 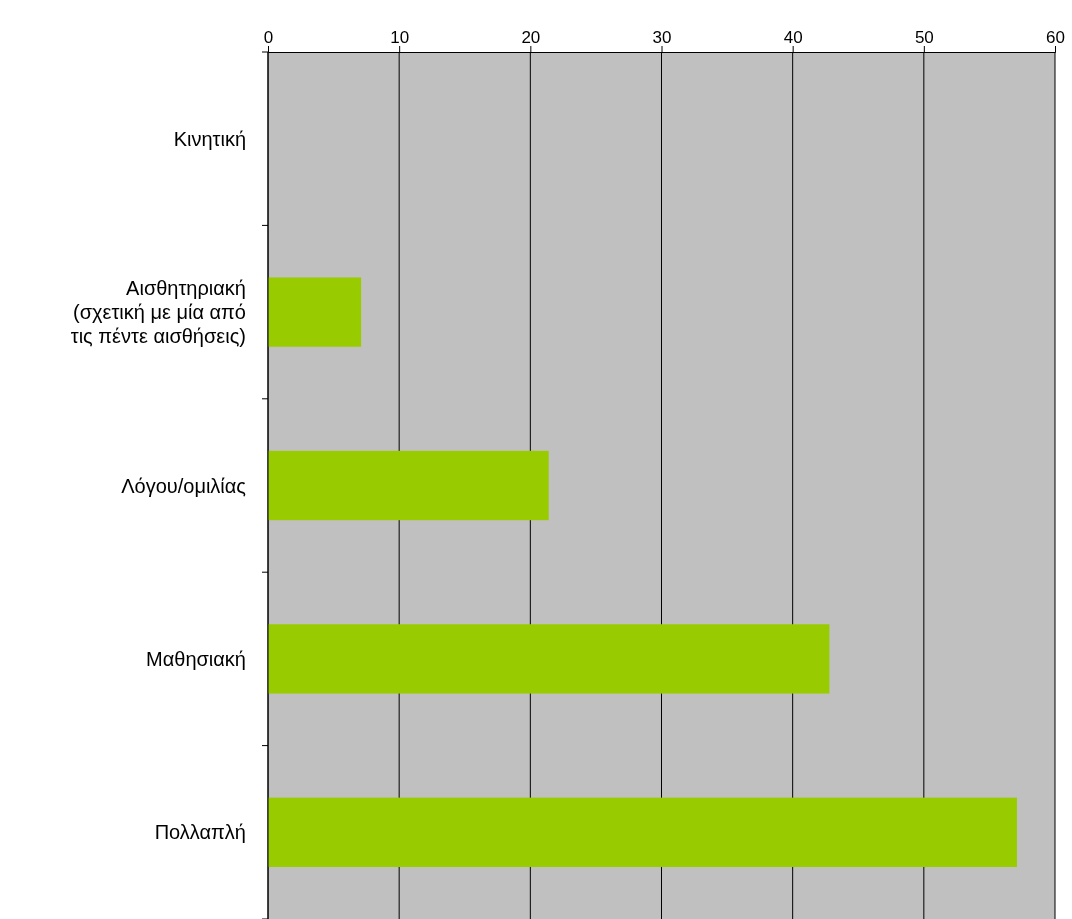 What do you see at coordinates (158, 312) in the screenshot?
I see `y-tick-label: Αισθητηριακή (σχετική με μία από τις πέντε αισθήσεις)` at bounding box center [158, 312].